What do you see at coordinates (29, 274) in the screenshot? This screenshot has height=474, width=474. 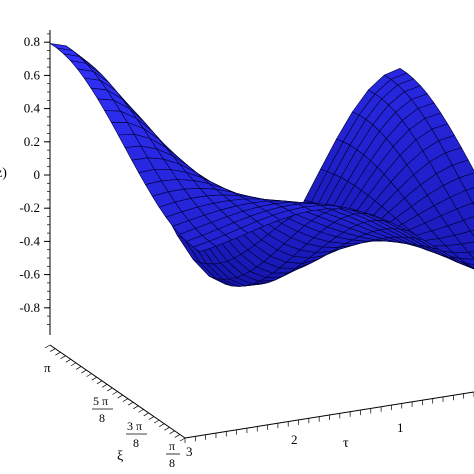 I see `z-tick-label: -0.6` at bounding box center [29, 274].